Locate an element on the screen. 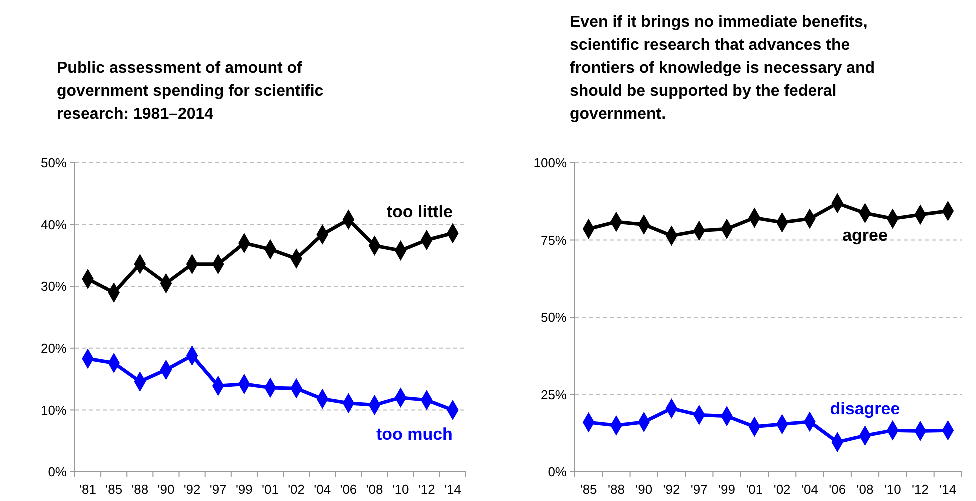  series-label: too little is located at coordinates (419, 212).